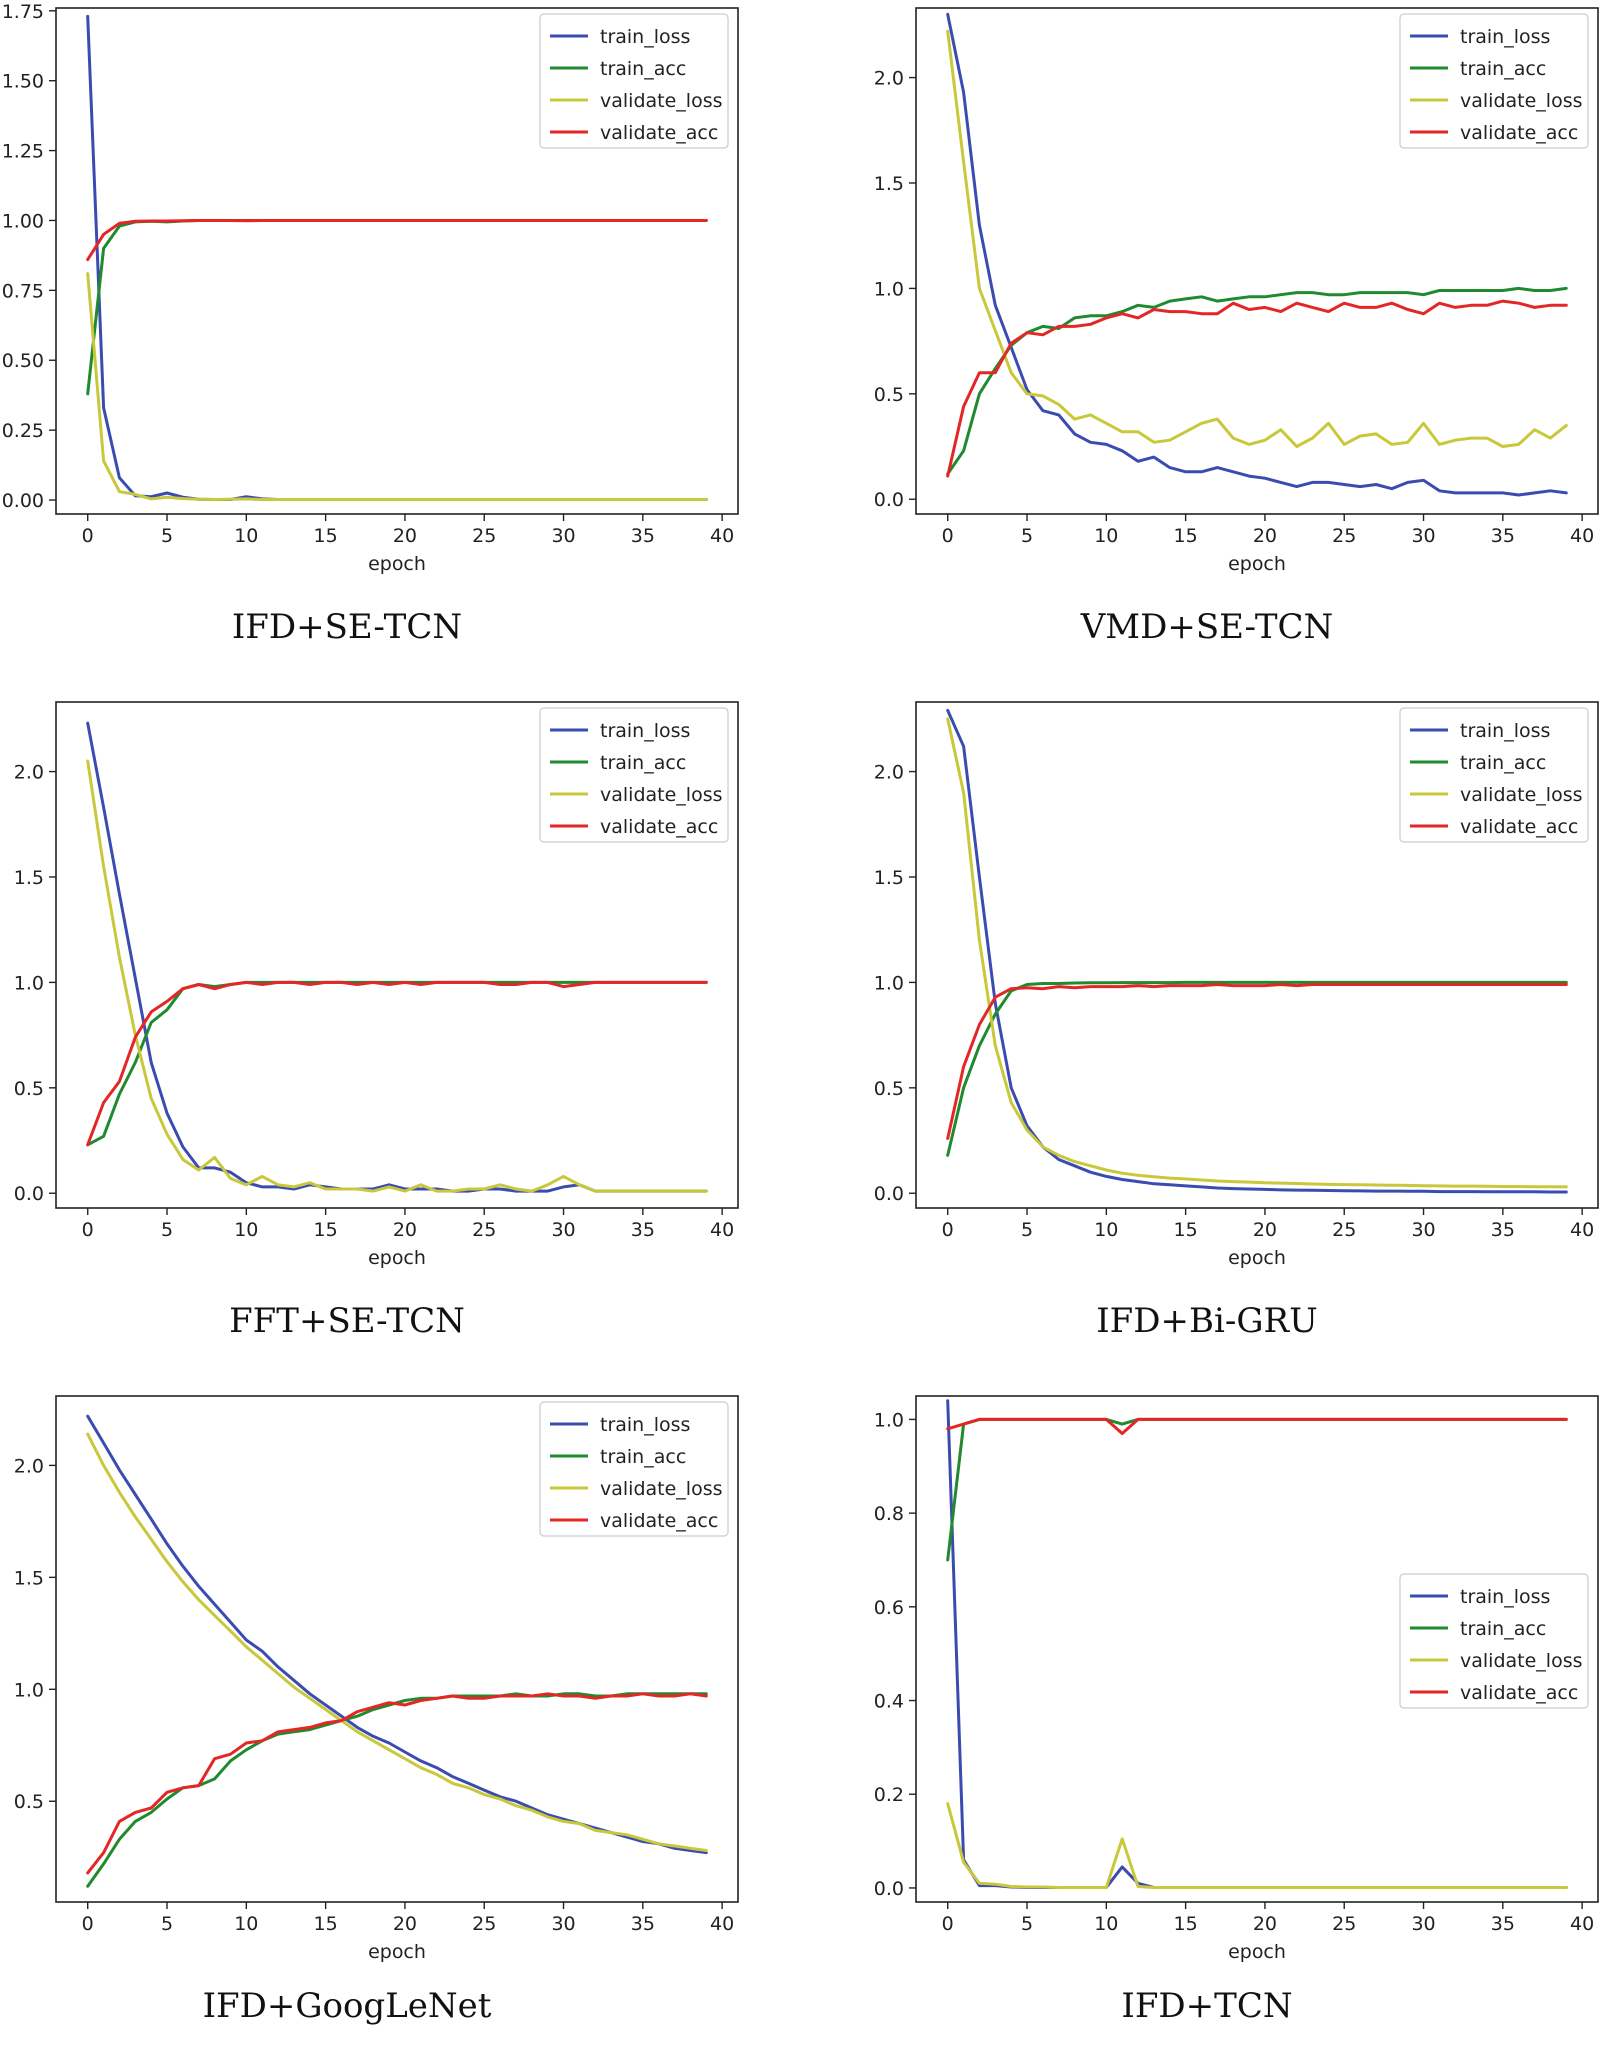 The height and width of the screenshot is (2048, 1600). Describe the element at coordinates (889, 1514) in the screenshot. I see `y-tick-label: 0.8` at that location.